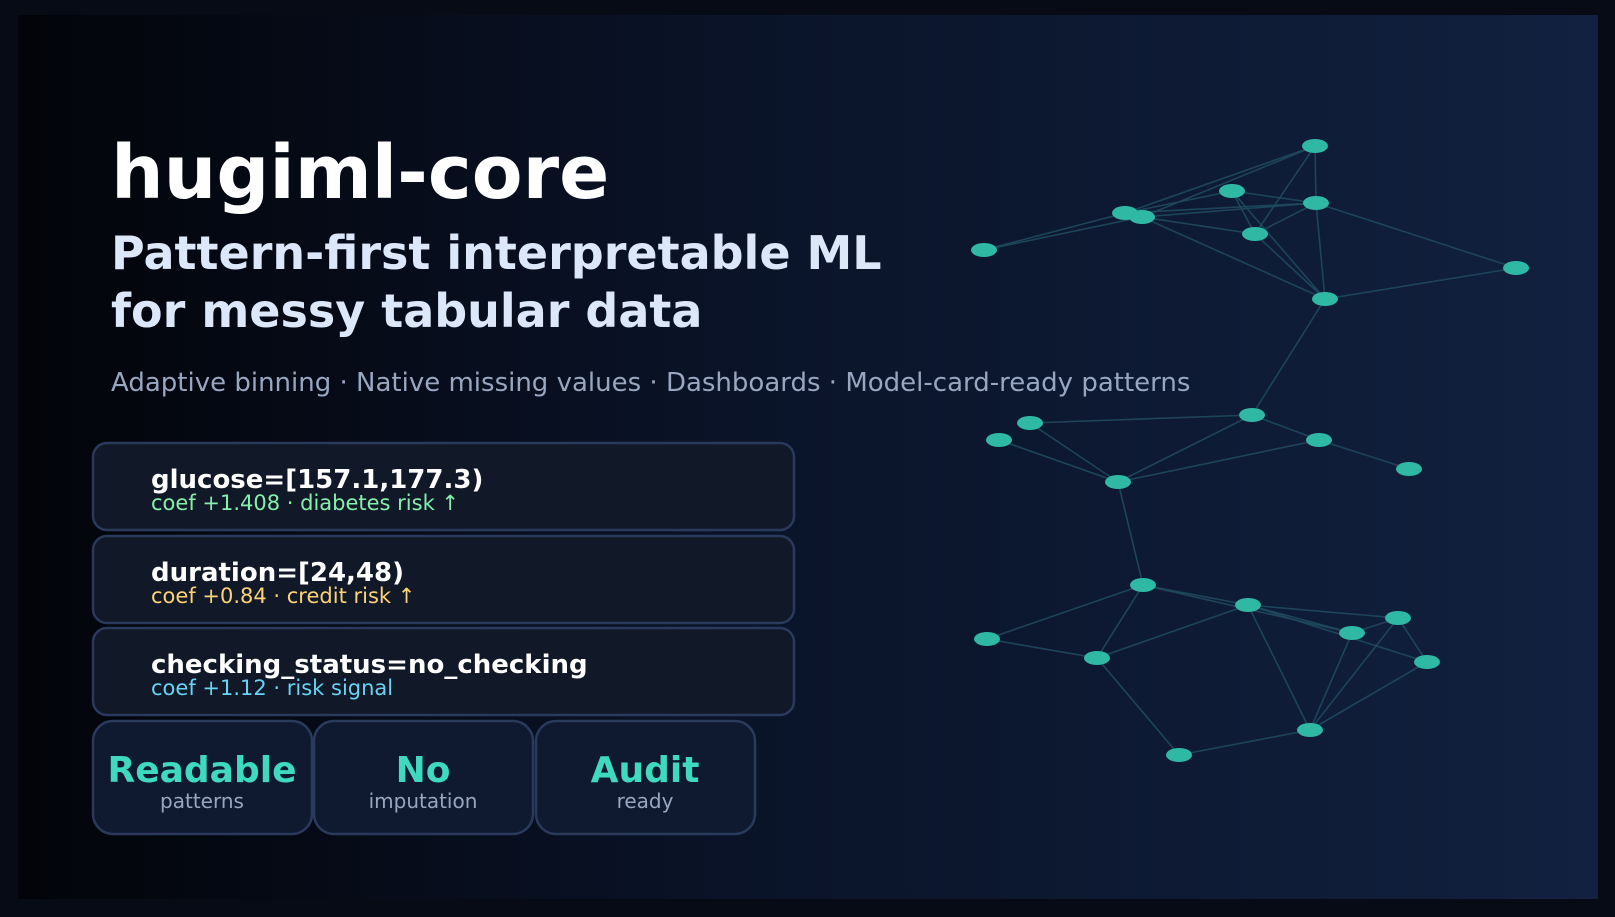  I want to click on badge: Readable patterns, so click(202, 777).